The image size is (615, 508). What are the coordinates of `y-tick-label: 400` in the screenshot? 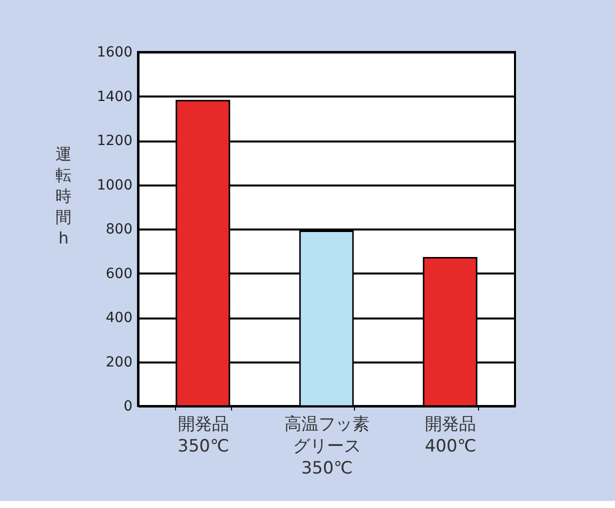 It's located at (119, 318).